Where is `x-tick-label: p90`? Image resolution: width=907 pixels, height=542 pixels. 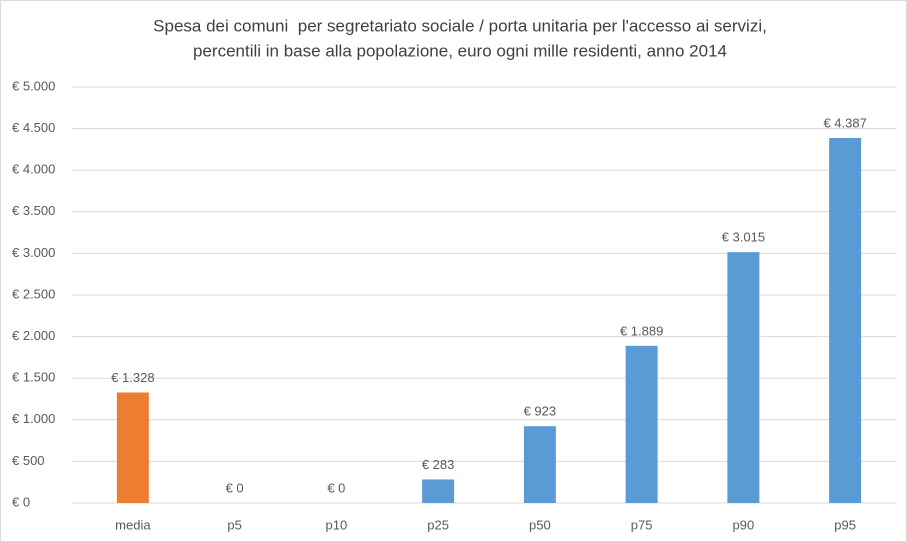 x-tick-label: p90 is located at coordinates (744, 524).